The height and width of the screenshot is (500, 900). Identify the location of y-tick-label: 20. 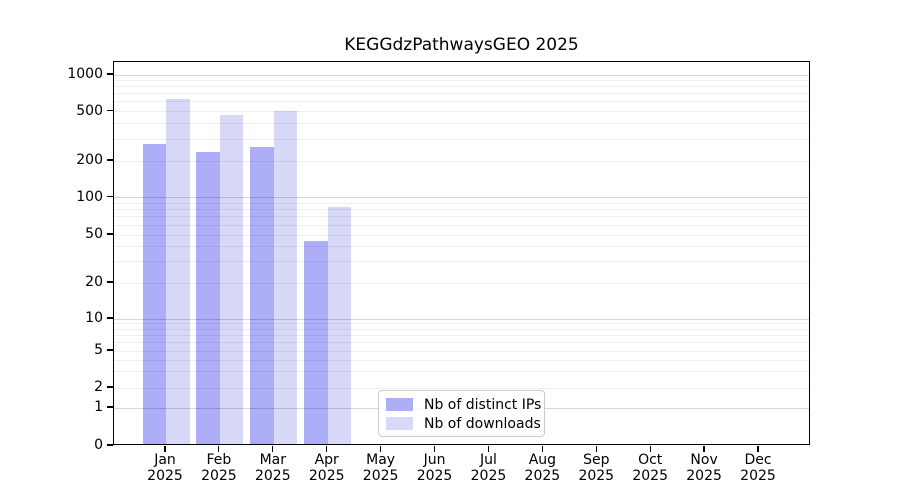
(94, 282).